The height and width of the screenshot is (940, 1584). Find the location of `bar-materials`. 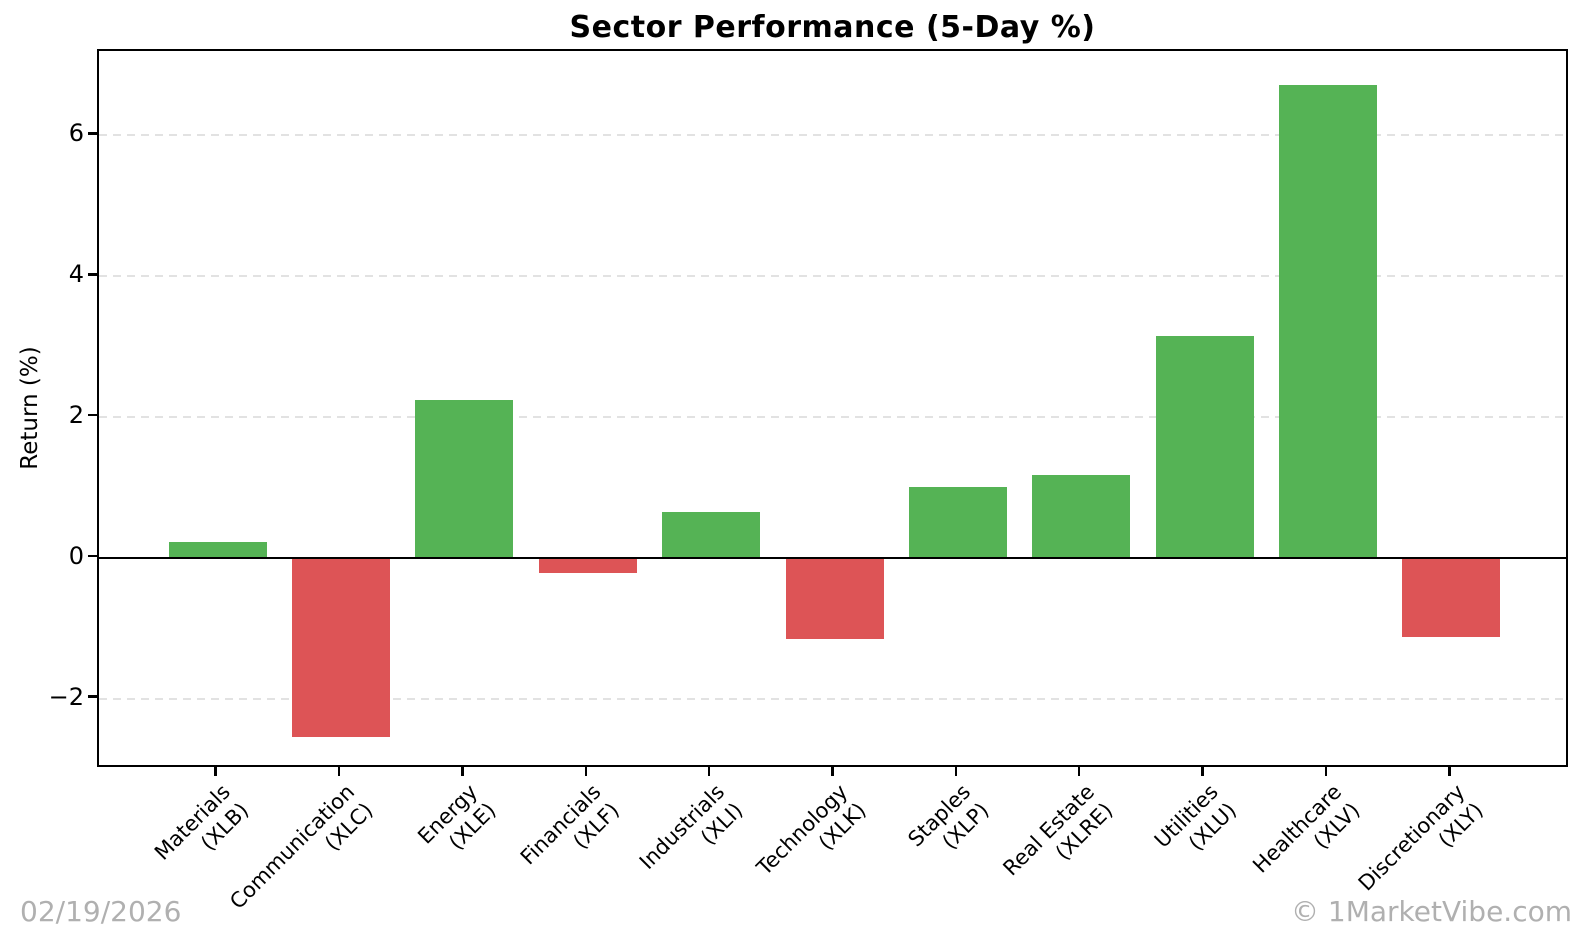

bar-materials is located at coordinates (217, 550).